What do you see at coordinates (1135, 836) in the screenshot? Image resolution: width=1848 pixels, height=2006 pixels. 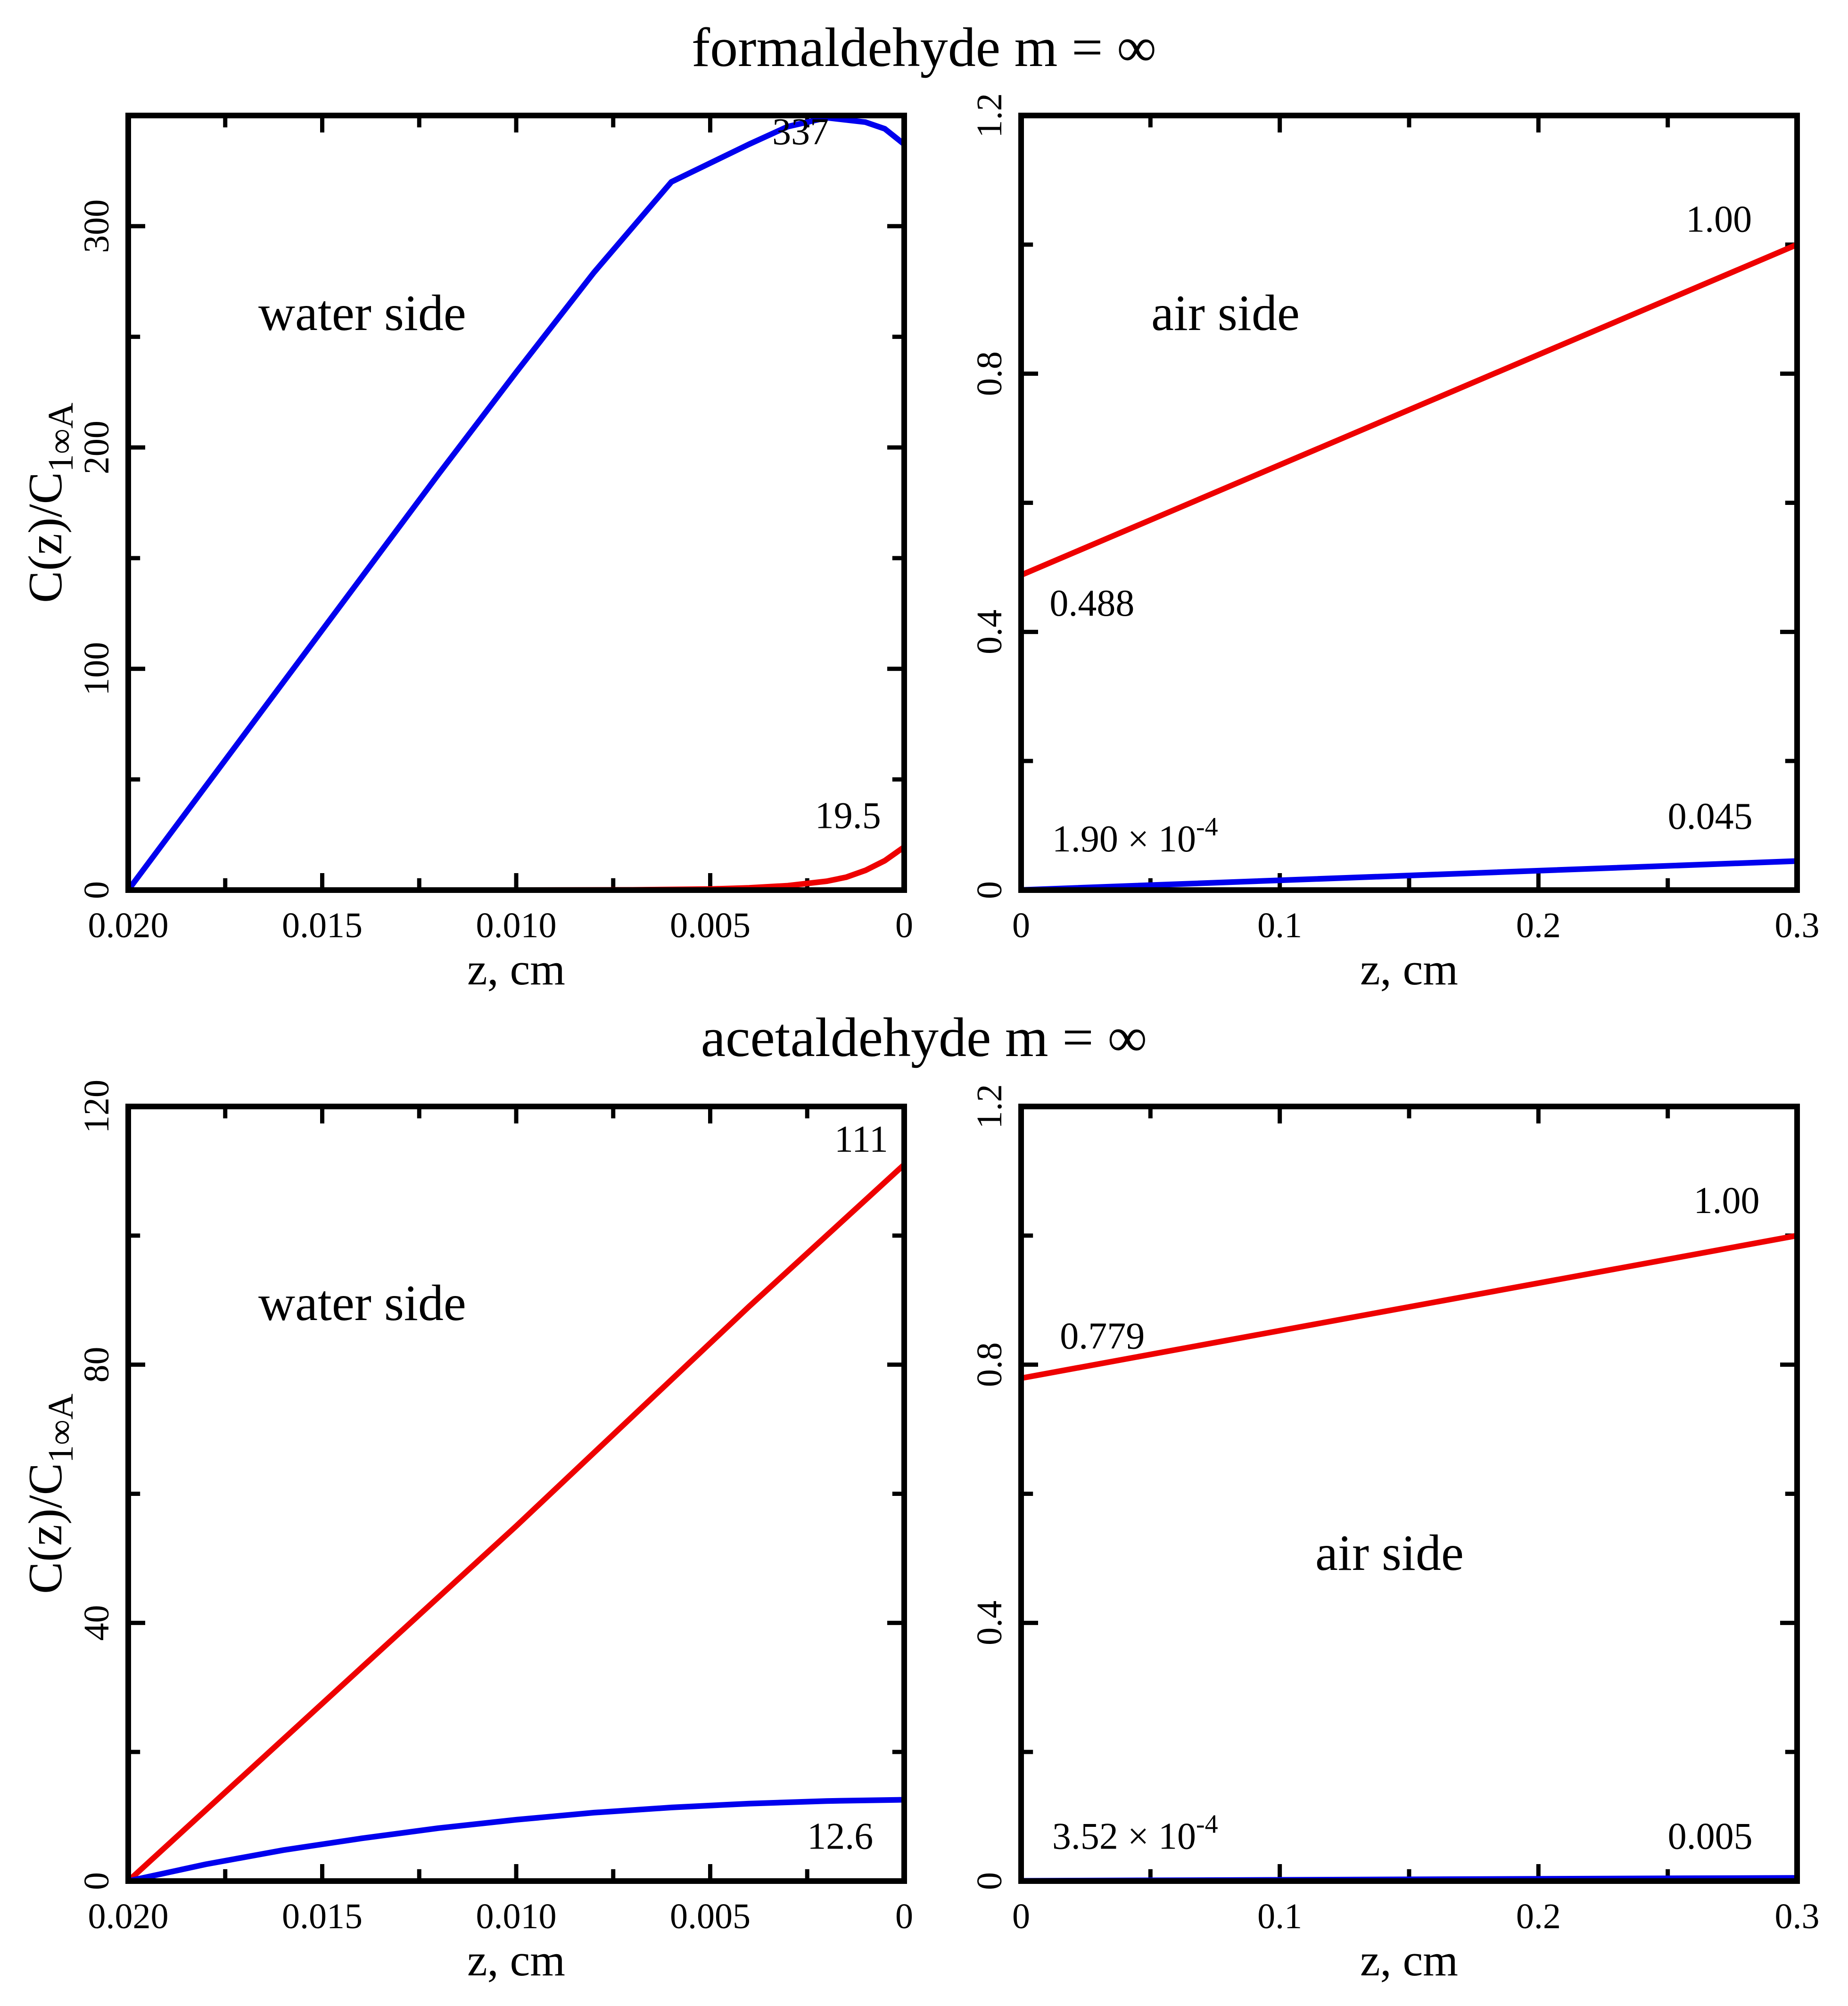 I see `data-label: 1.90 × 10⁻⁴` at bounding box center [1135, 836].